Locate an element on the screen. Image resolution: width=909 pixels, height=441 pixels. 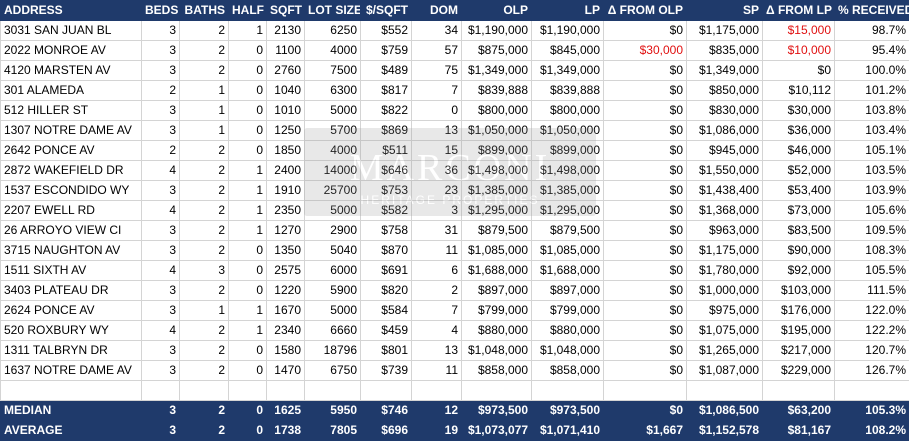
cell-sqft: 1010 is located at coordinates (285, 110).